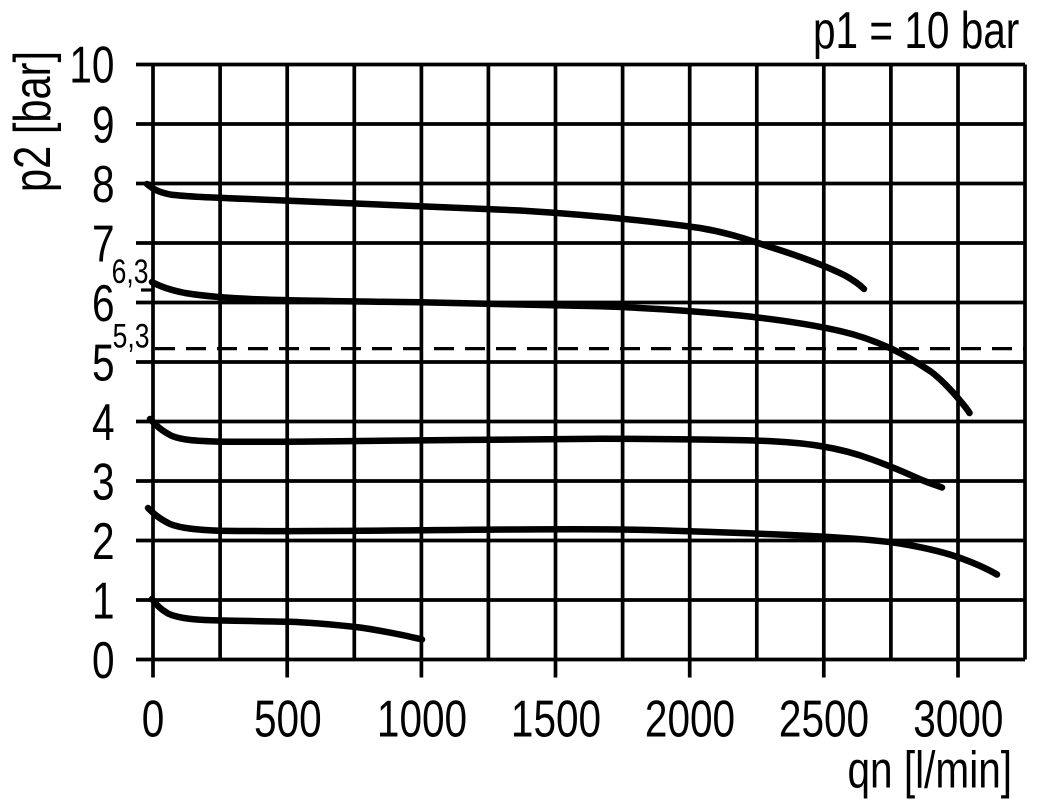  What do you see at coordinates (103, 303) in the screenshot?
I see `svg-text: 6` at bounding box center [103, 303].